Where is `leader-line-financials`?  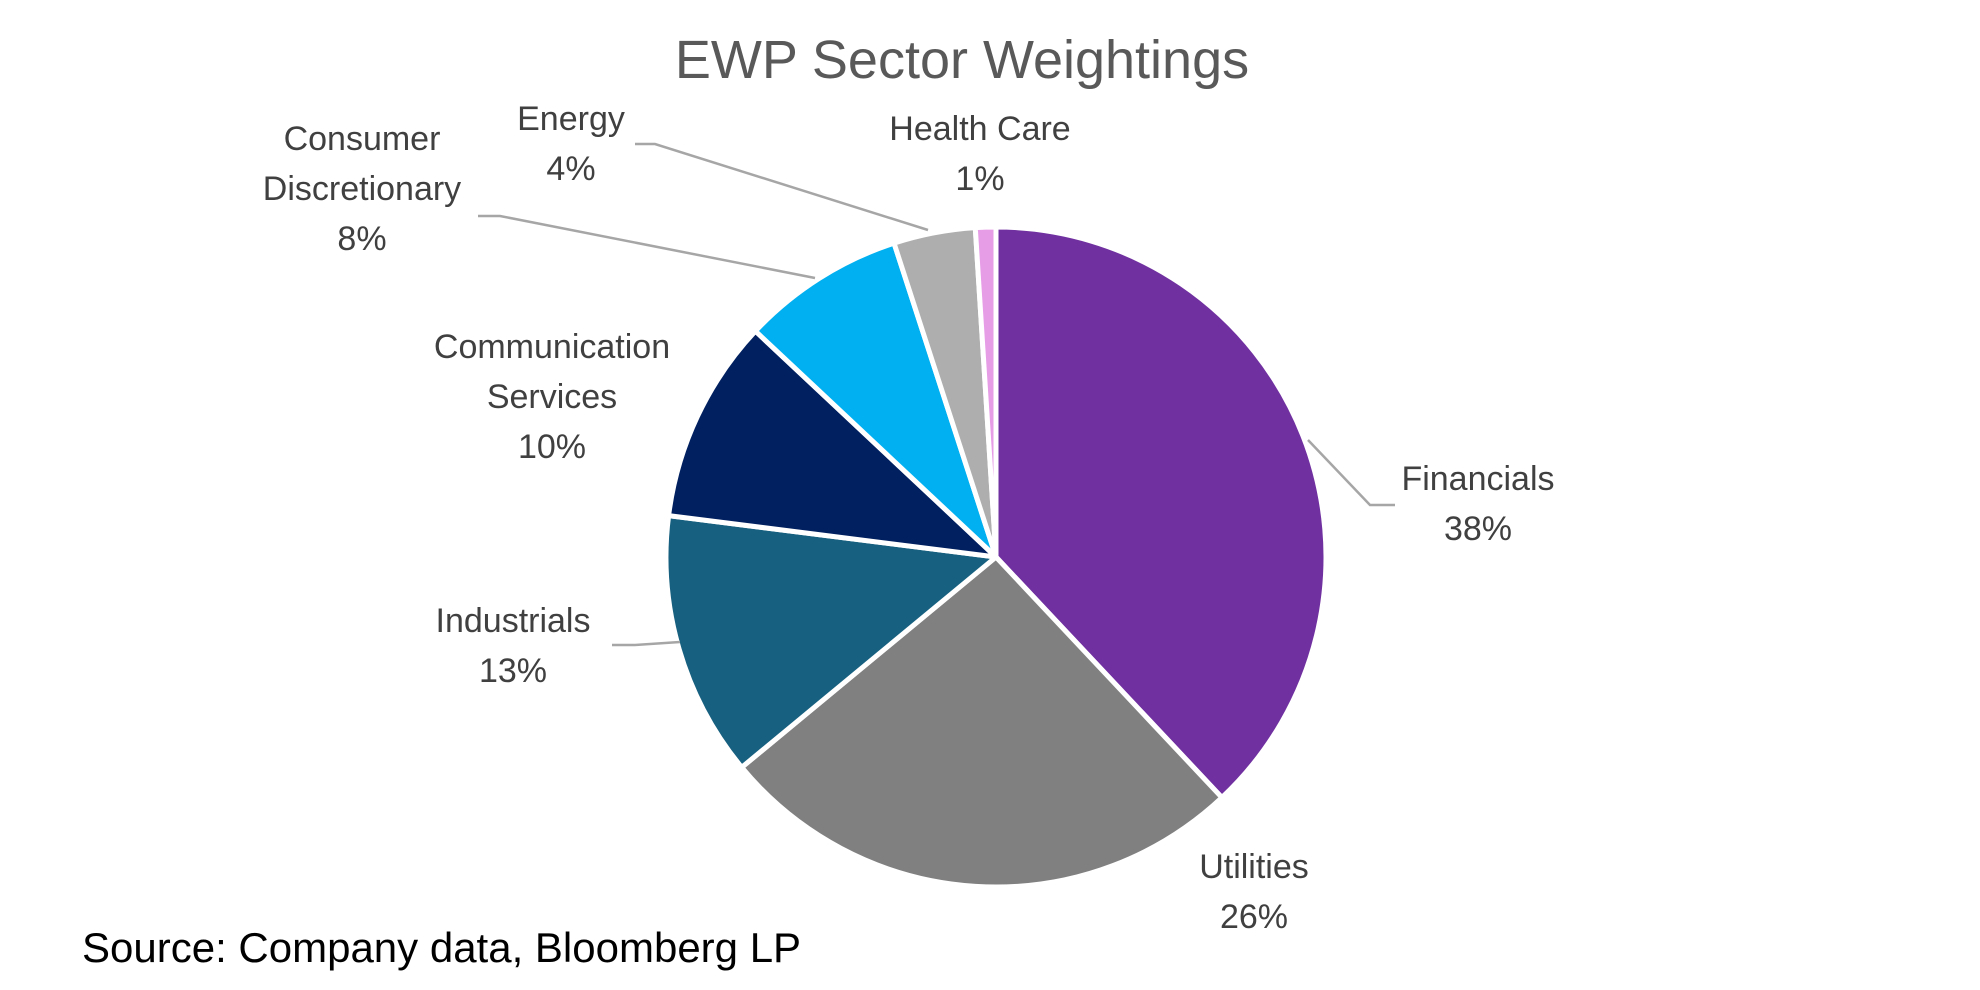 leader-line-financials is located at coordinates (1351, 473).